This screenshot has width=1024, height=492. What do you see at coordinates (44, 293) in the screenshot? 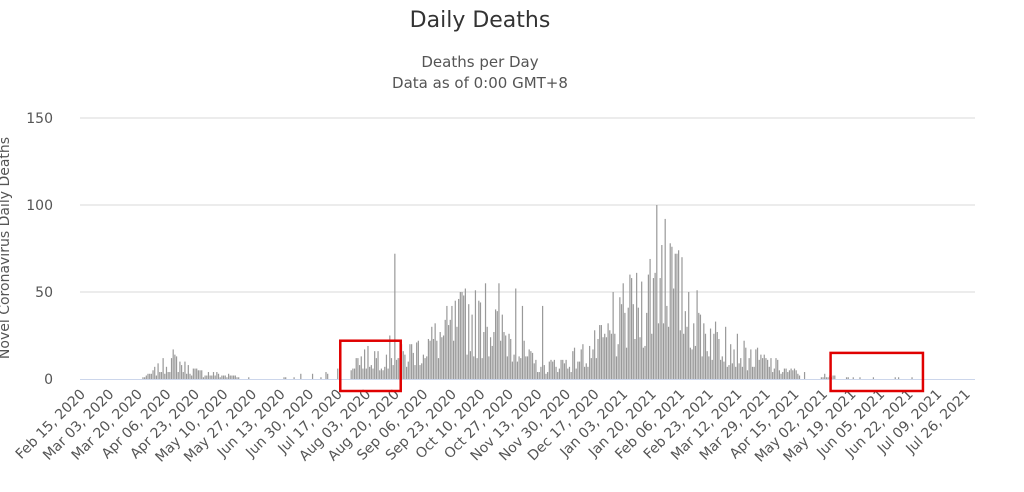
I see `y-tick-label: 50` at bounding box center [44, 293].